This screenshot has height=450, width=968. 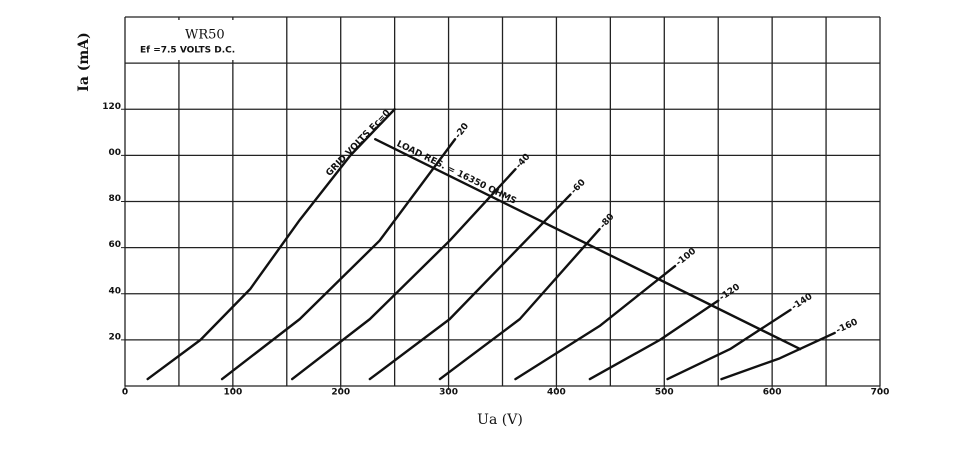 I want to click on x-tick-label: 200, so click(x=340, y=393).